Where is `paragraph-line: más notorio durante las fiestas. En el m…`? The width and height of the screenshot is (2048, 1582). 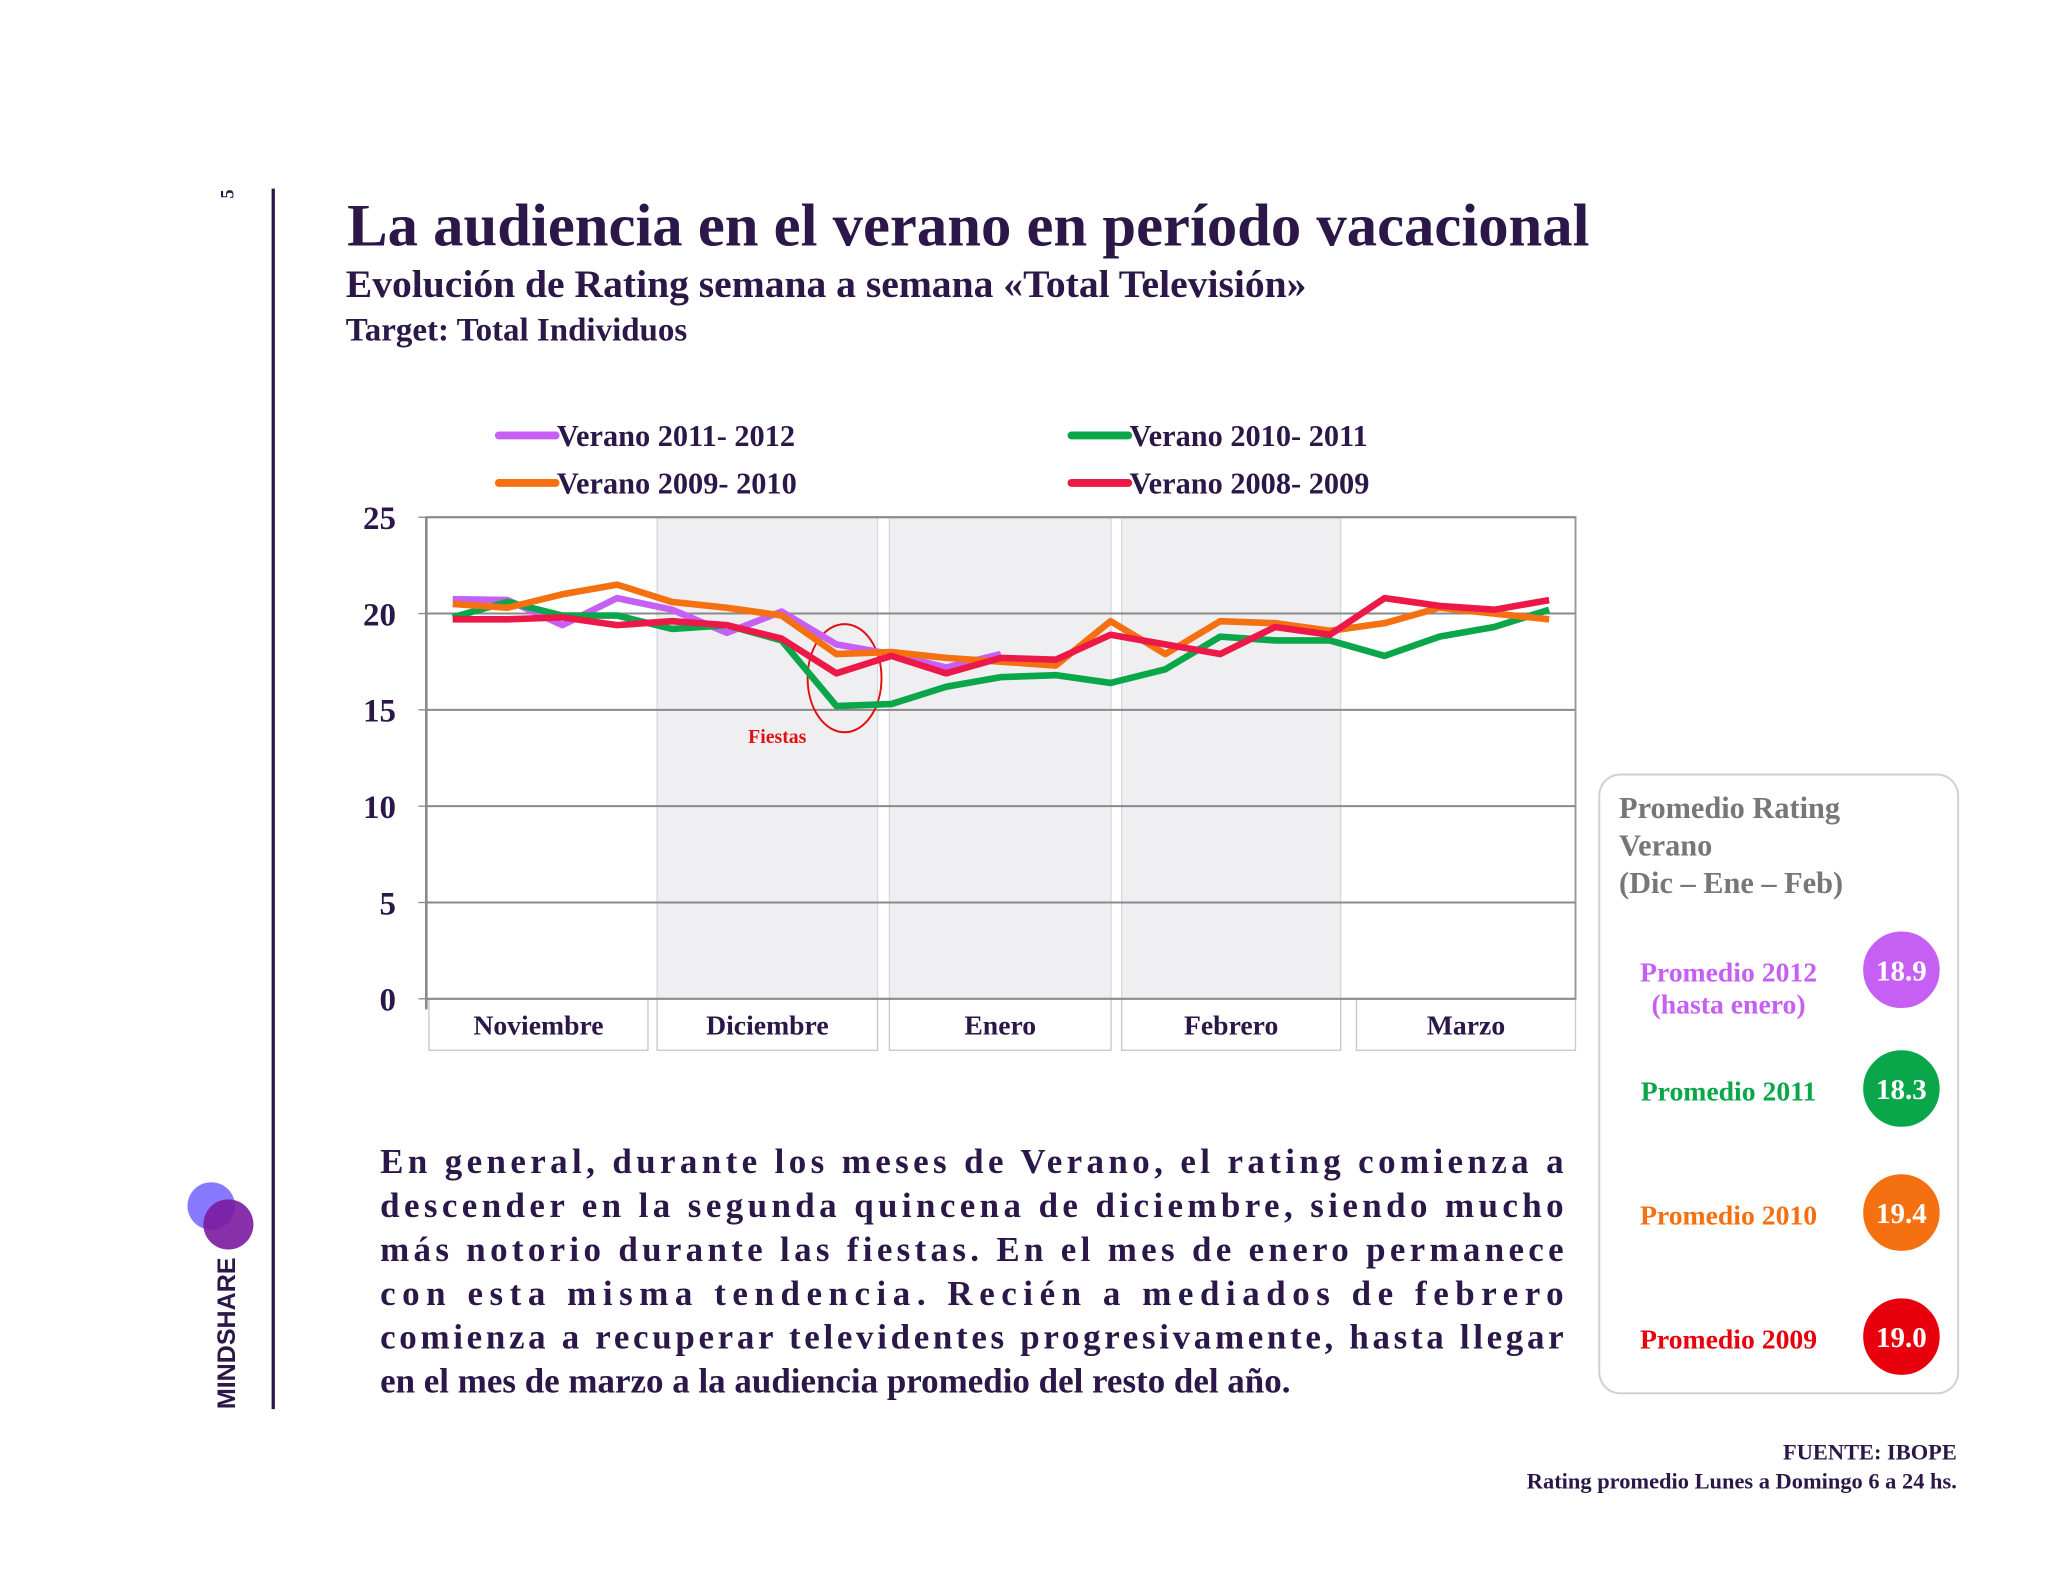 paragraph-line: más notorio durante las fiestas. En el m… is located at coordinates (972, 1249).